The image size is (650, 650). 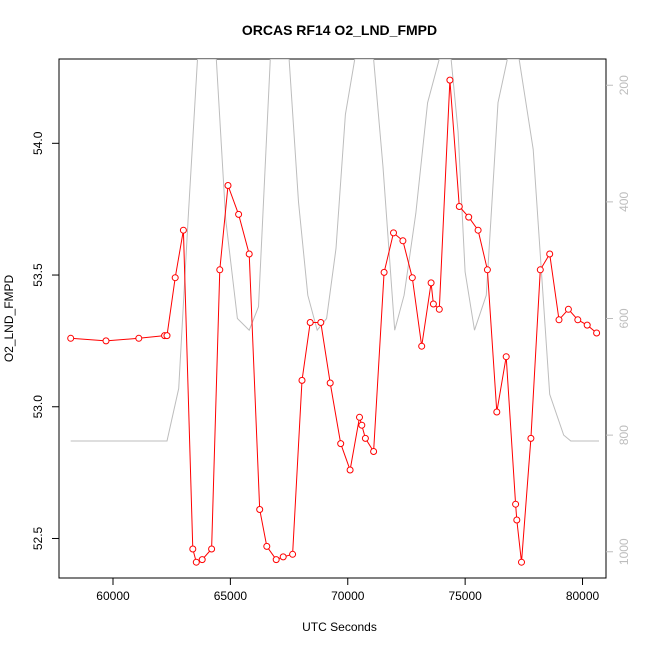 What do you see at coordinates (113, 596) in the screenshot?
I see `x-tick-label: 60000` at bounding box center [113, 596].